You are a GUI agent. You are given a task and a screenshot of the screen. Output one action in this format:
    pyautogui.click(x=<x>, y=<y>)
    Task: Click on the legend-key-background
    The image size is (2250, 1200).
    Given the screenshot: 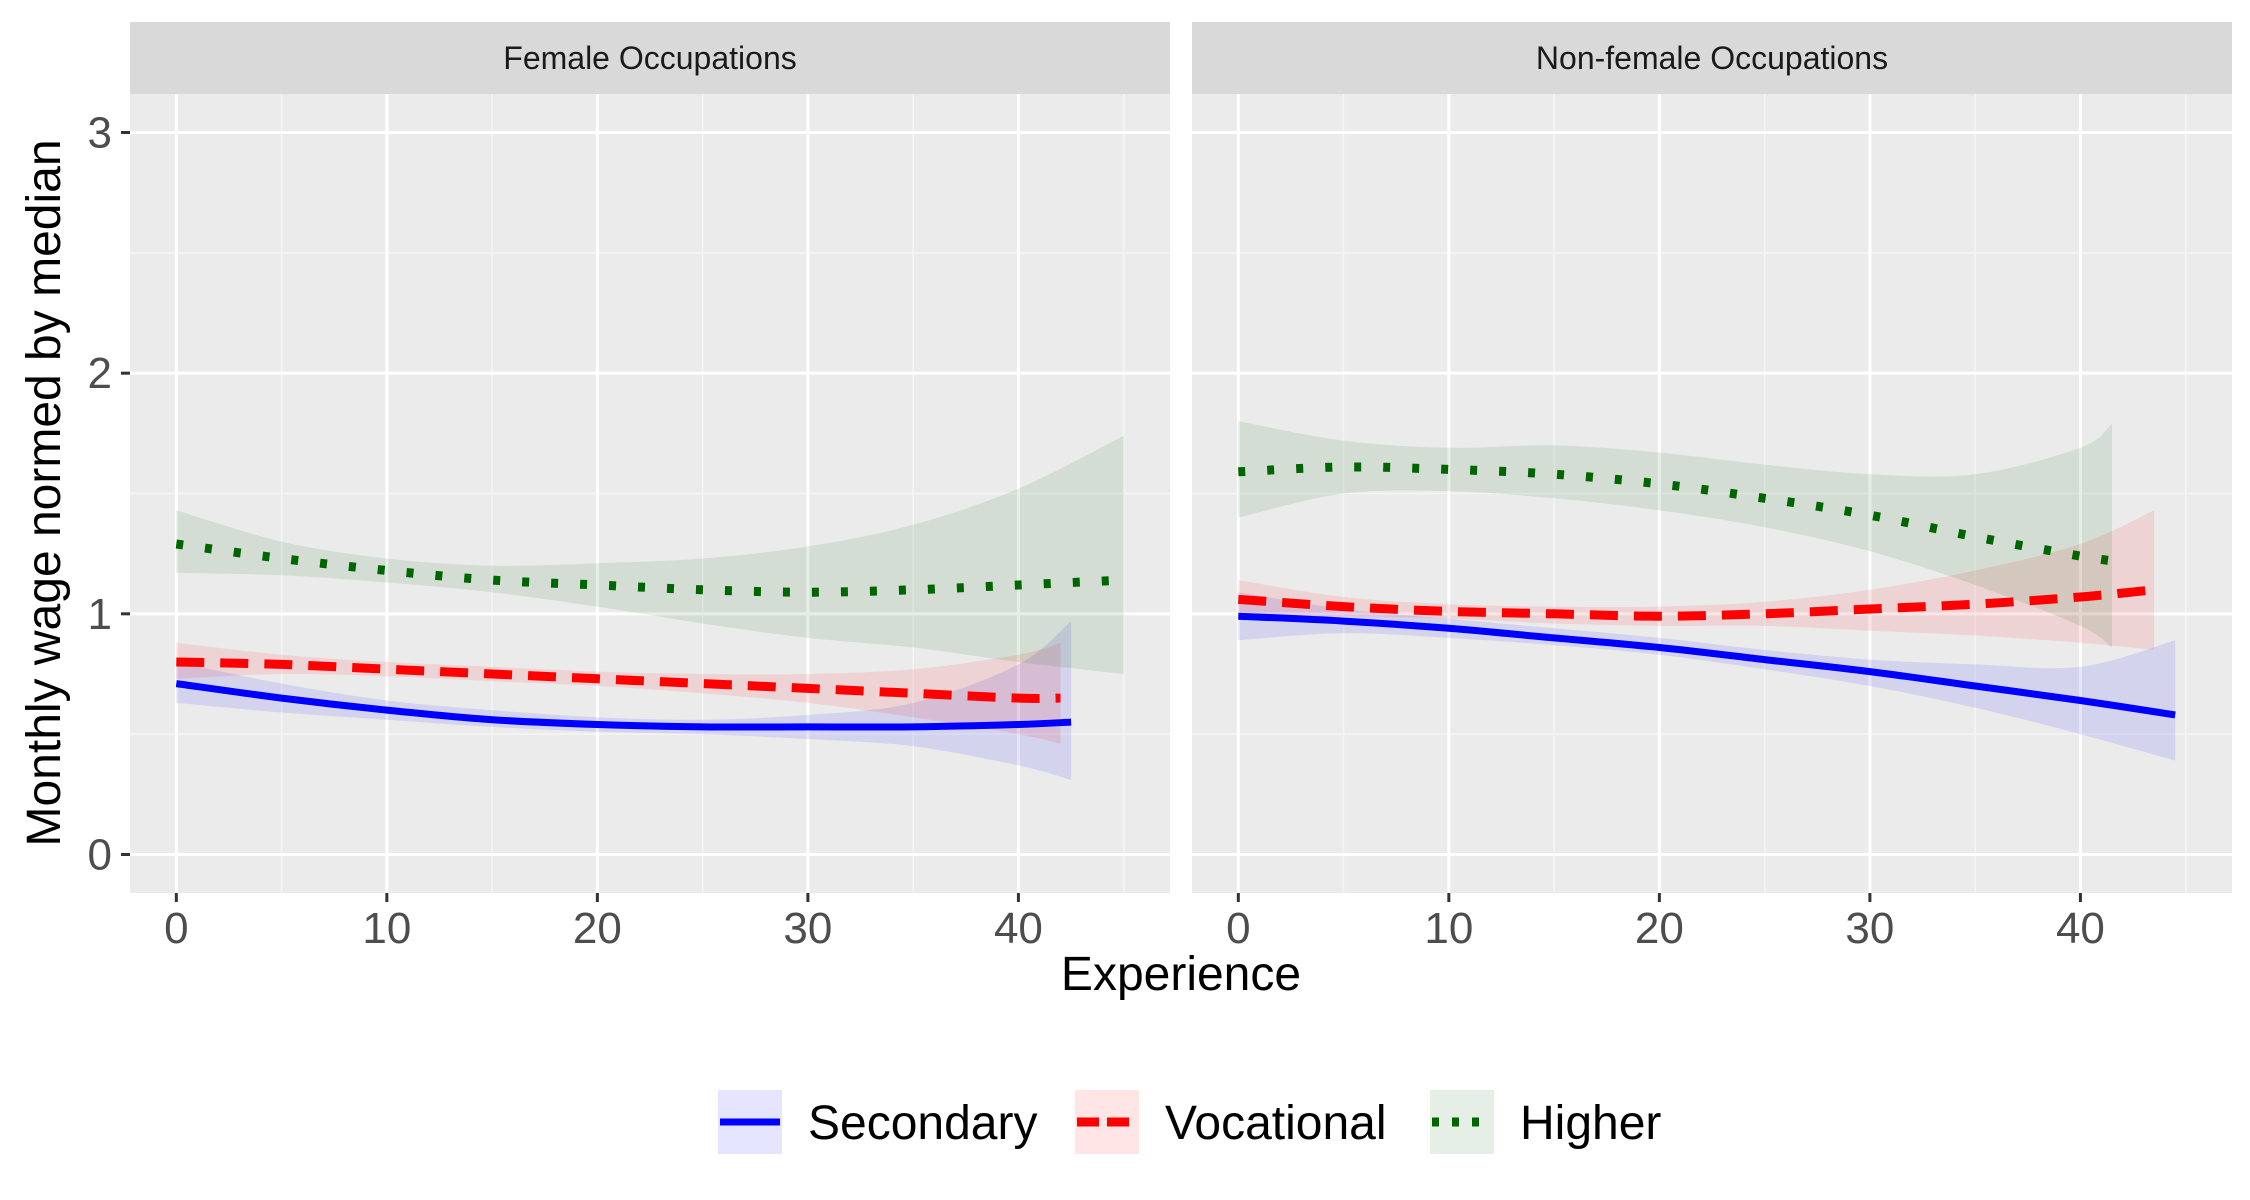 What is the action you would take?
    pyautogui.click(x=1462, y=1122)
    